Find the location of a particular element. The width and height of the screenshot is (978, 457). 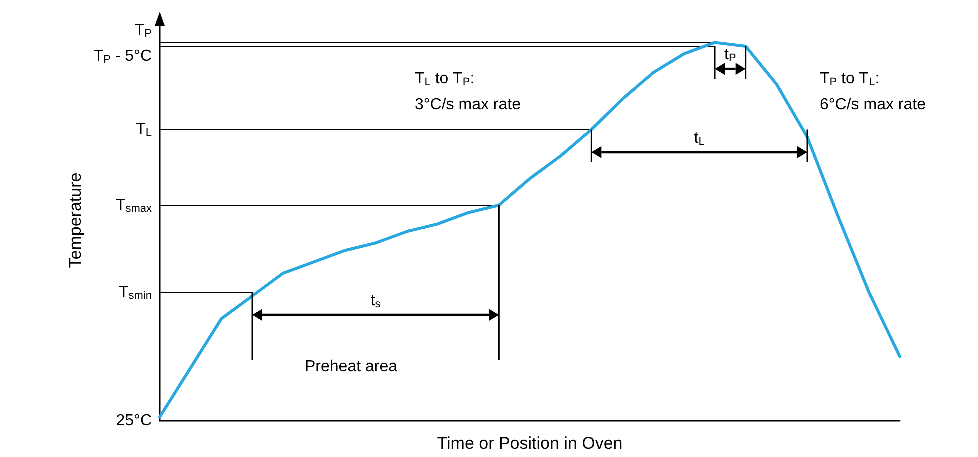

x-axis-title: Time or Position in Oven is located at coordinates (530, 443).